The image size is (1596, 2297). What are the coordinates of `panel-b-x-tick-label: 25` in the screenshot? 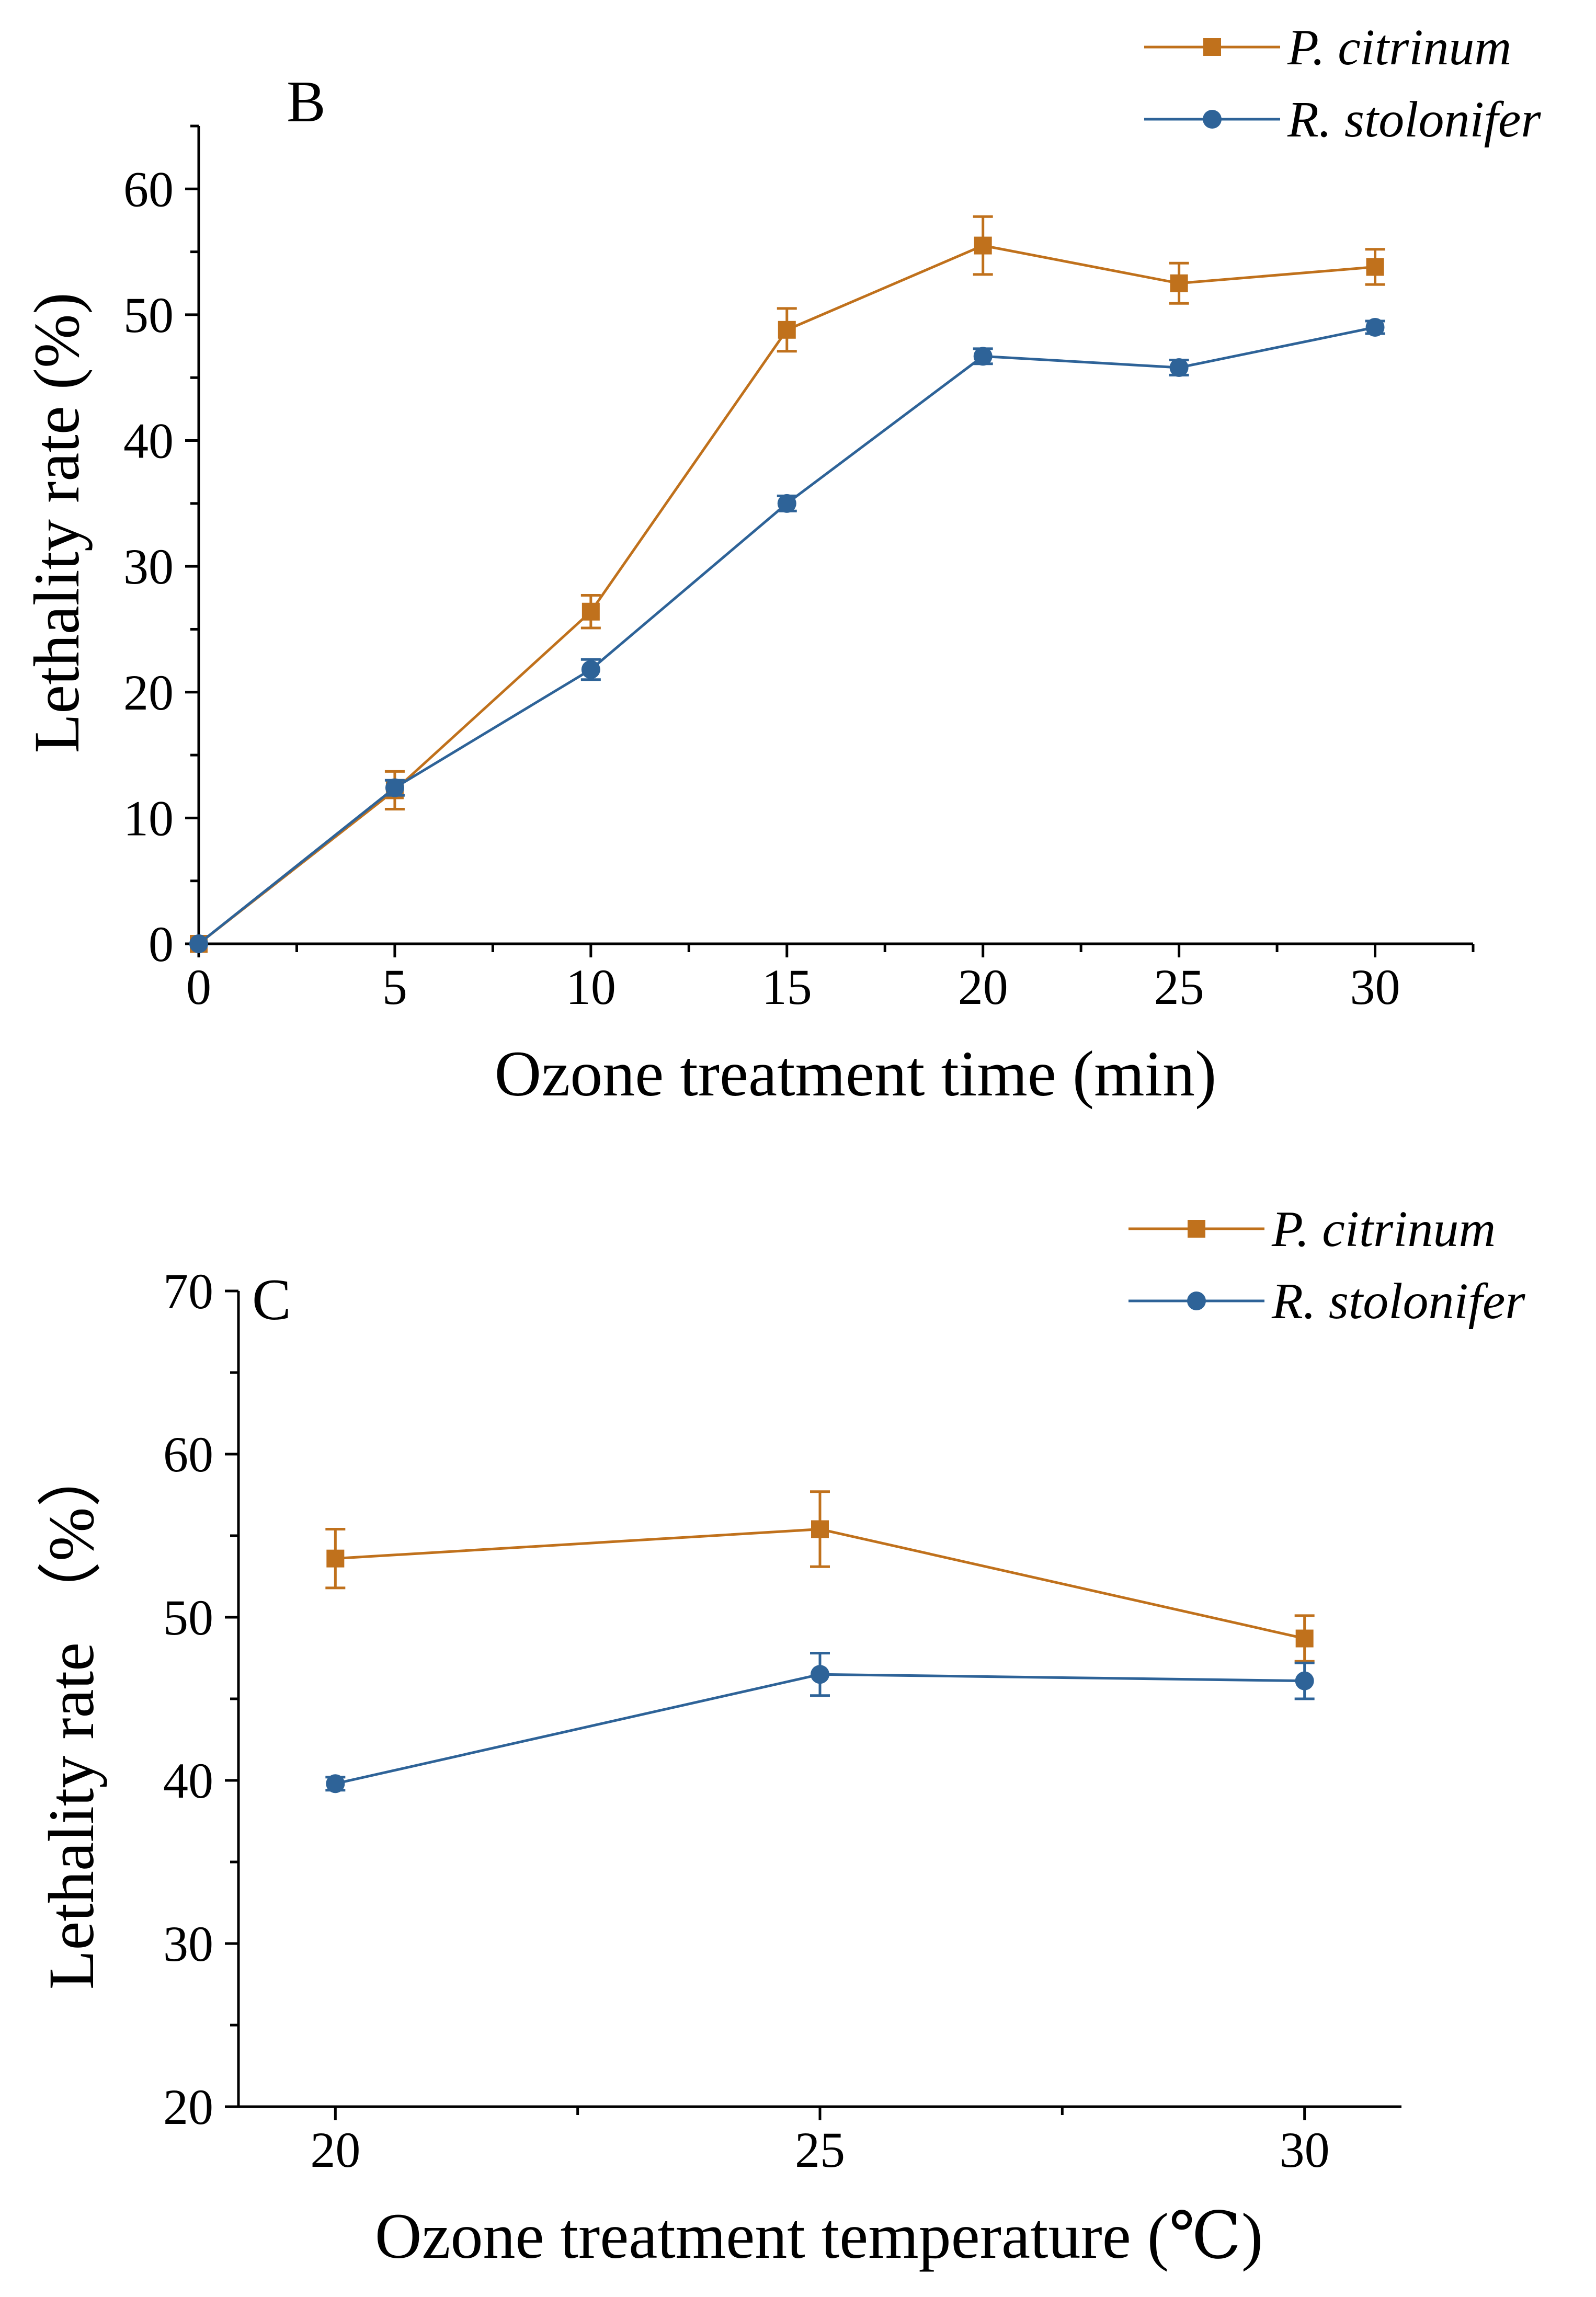 It's located at (1179, 987).